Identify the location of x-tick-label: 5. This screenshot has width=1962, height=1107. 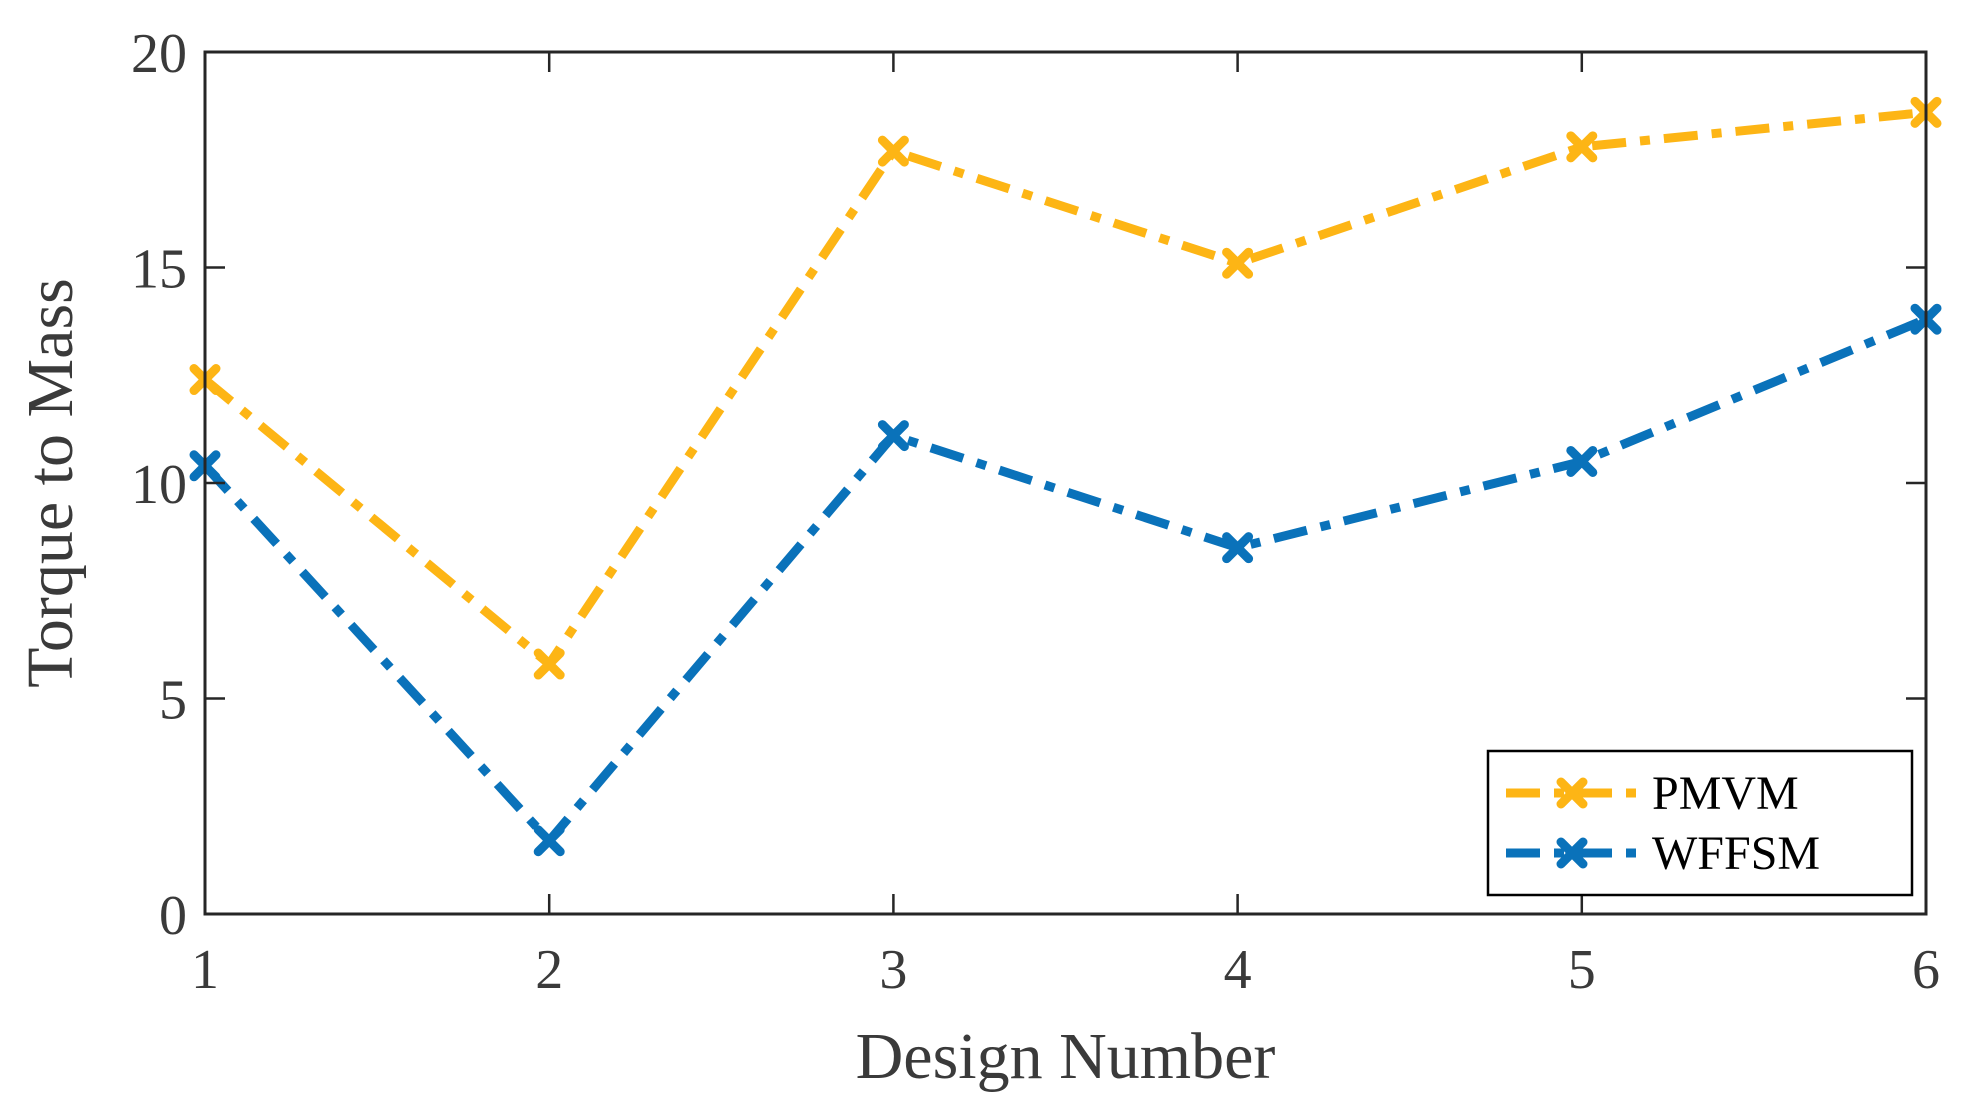
(1582, 970).